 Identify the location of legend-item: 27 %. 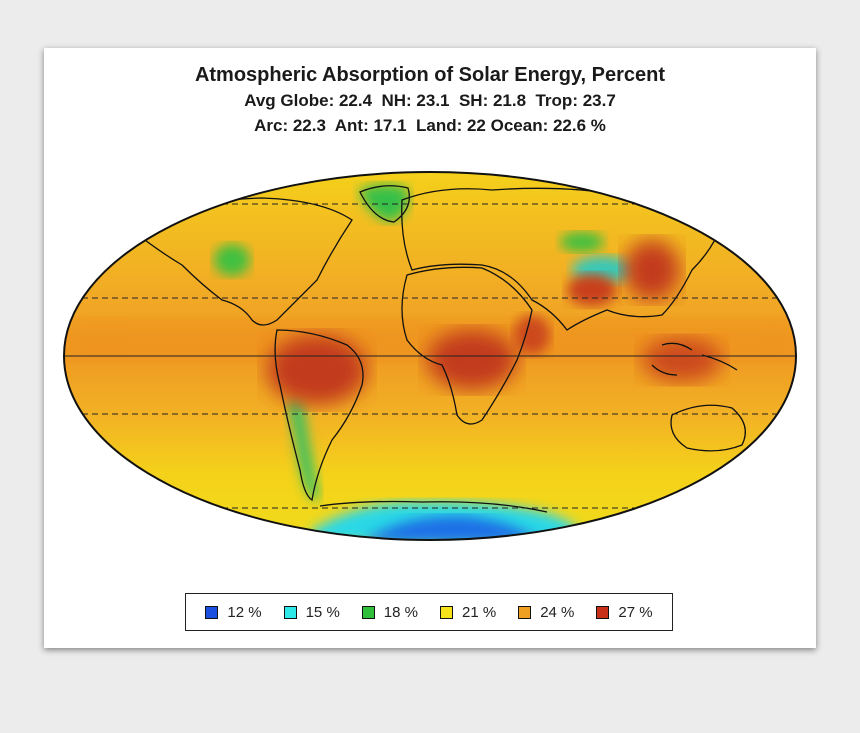
(624, 612).